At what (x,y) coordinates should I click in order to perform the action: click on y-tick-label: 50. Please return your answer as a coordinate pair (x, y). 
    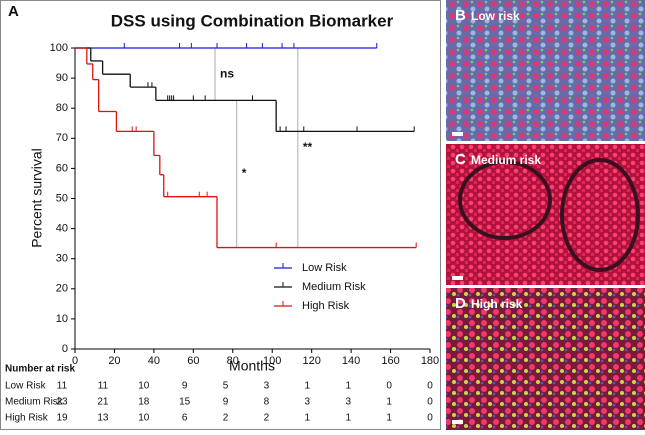
    Looking at the image, I should click on (62, 198).